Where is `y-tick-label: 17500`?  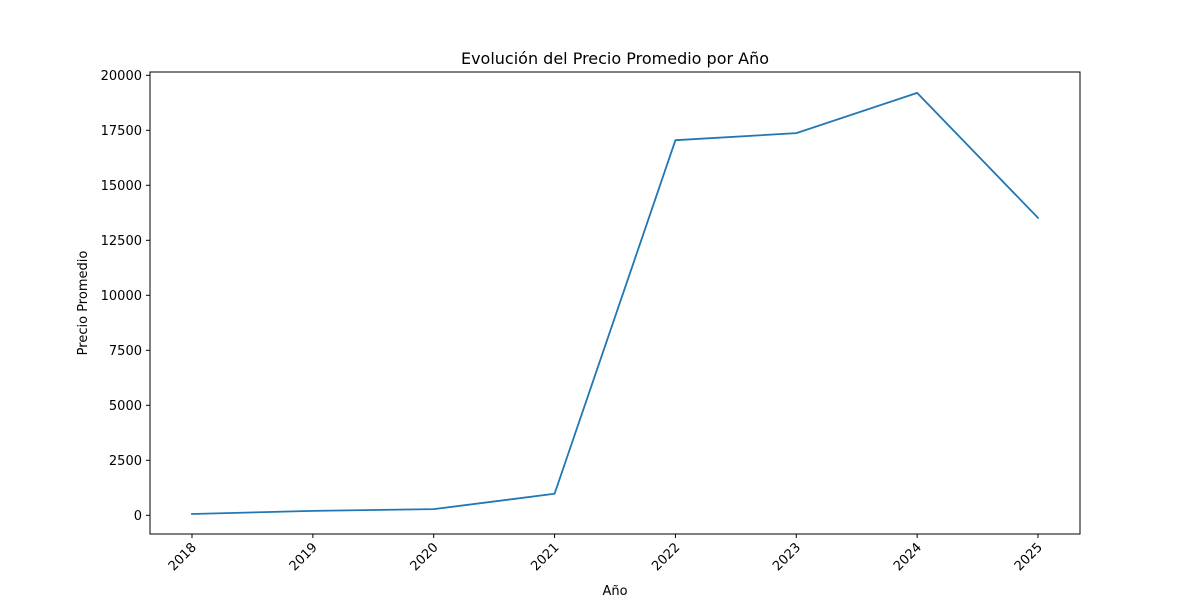
y-tick-label: 17500 is located at coordinates (121, 131).